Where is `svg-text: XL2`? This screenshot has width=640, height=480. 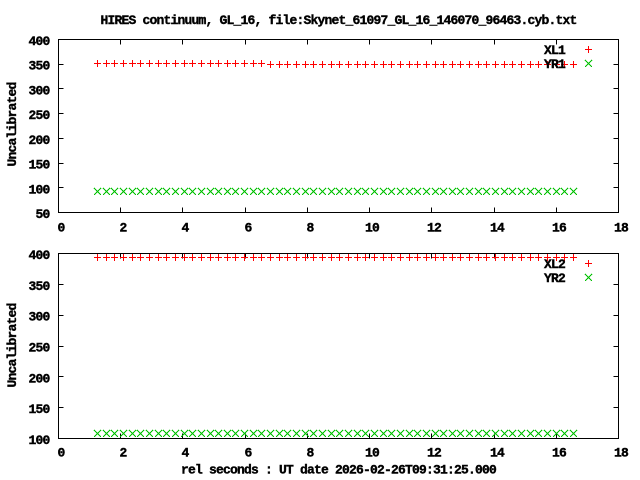 svg-text: XL2 is located at coordinates (555, 264).